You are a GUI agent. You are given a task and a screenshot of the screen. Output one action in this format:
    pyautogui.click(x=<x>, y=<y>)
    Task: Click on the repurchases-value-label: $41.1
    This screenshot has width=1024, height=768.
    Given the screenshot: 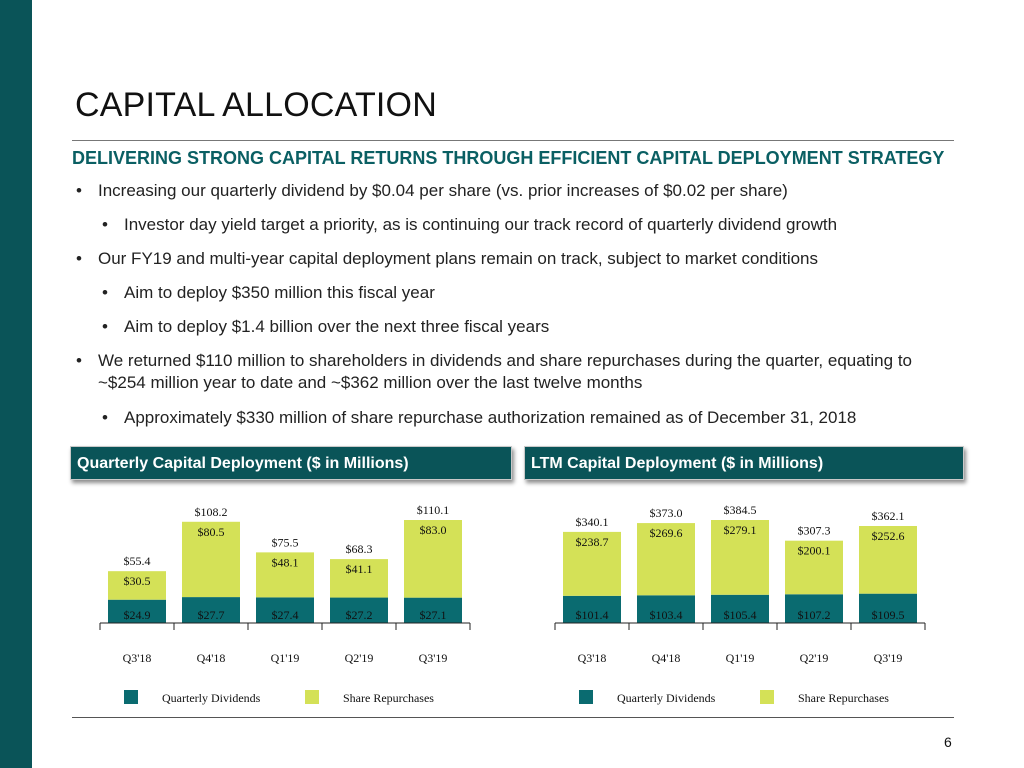 What is the action you would take?
    pyautogui.click(x=359, y=569)
    